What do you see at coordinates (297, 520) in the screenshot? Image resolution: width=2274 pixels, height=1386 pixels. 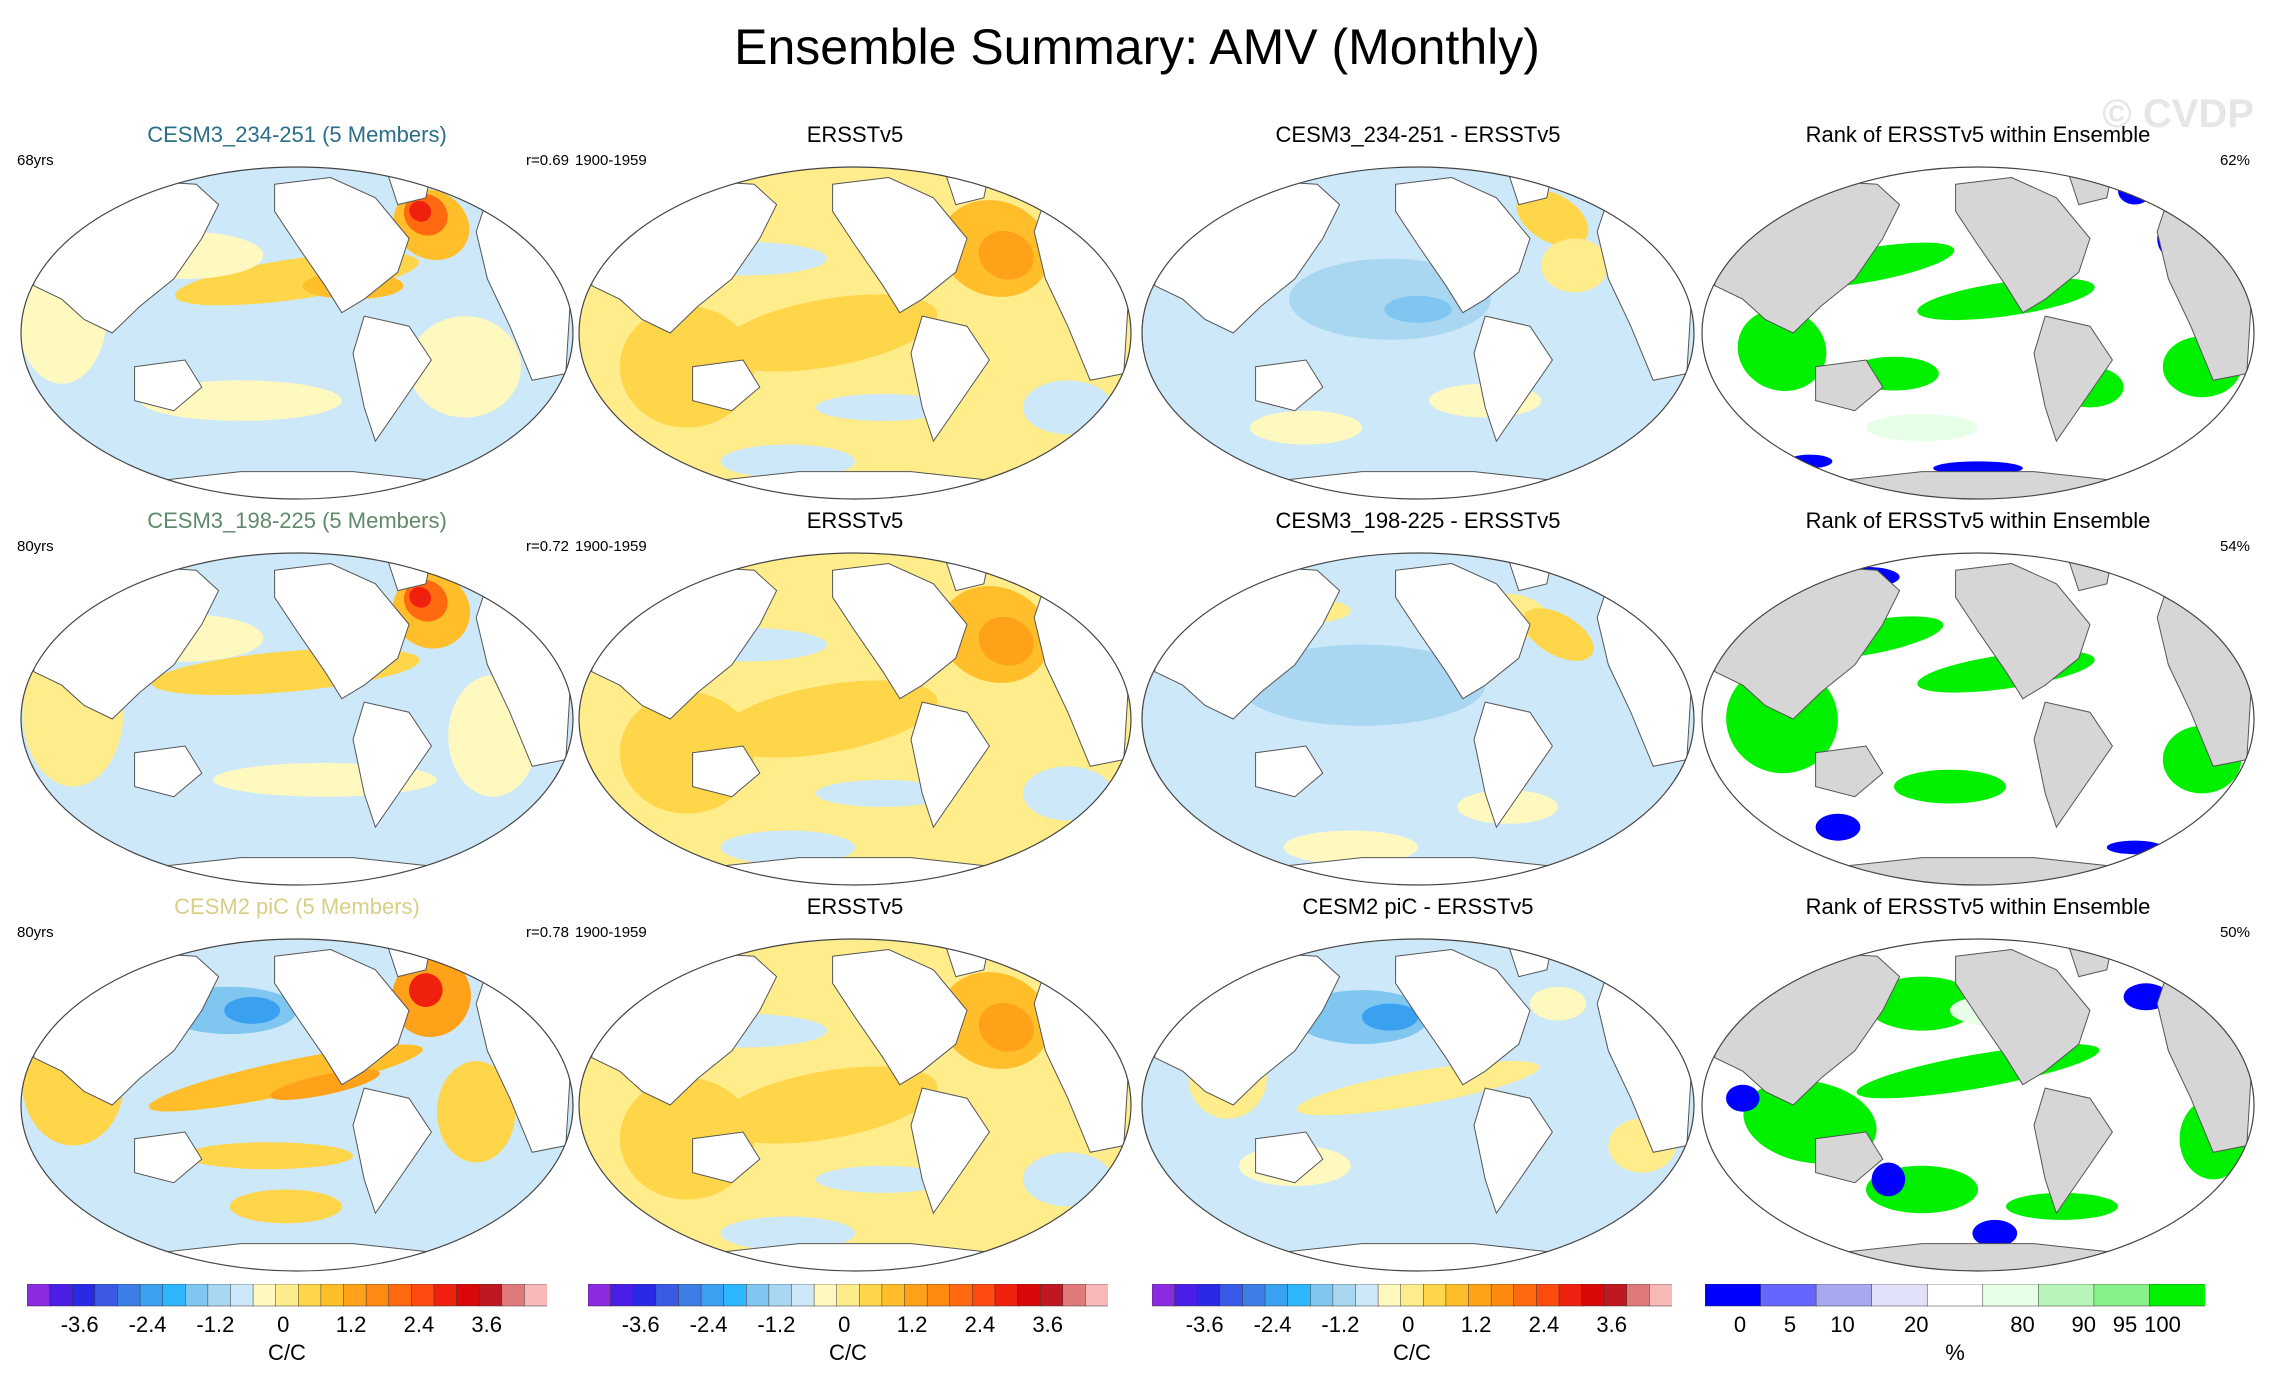 I see `panel-title: CESM3_198-225 (5 Members)` at bounding box center [297, 520].